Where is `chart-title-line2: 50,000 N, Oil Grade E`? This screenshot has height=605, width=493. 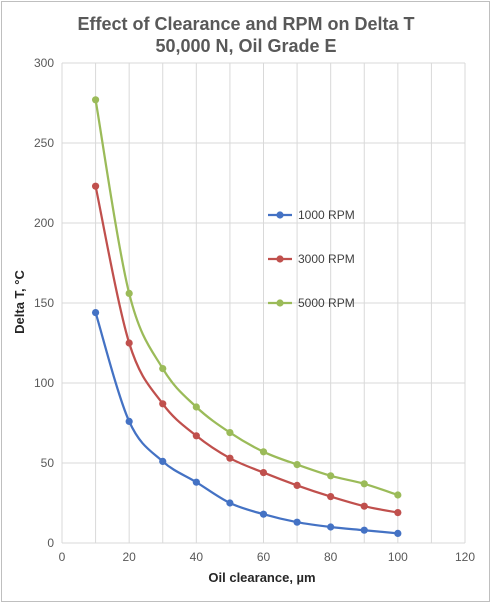 chart-title-line2: 50,000 N, Oil Grade E is located at coordinates (245, 46).